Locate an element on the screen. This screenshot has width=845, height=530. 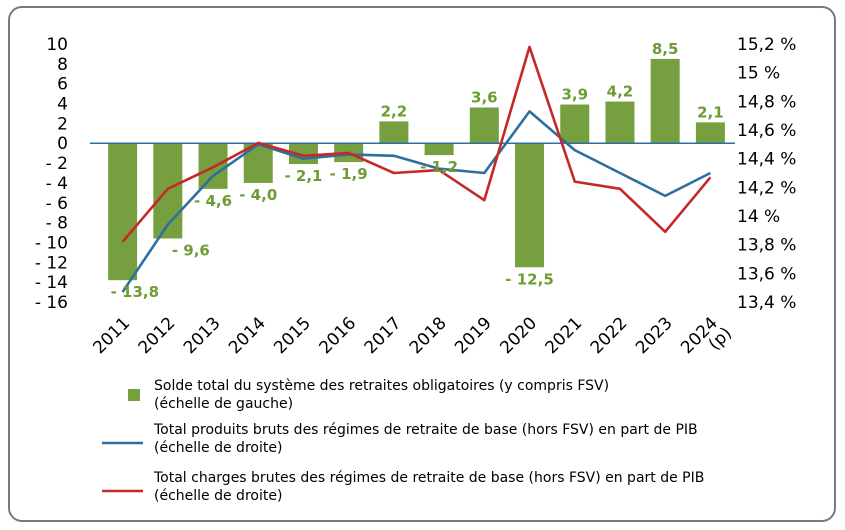
bar-data-label: 2,1 is located at coordinates (710, 112).